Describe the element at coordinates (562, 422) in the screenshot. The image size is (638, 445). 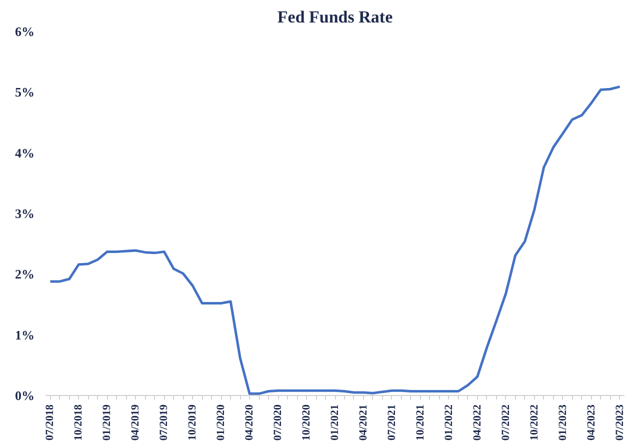
I see `x-tick-label: 01/2023` at that location.